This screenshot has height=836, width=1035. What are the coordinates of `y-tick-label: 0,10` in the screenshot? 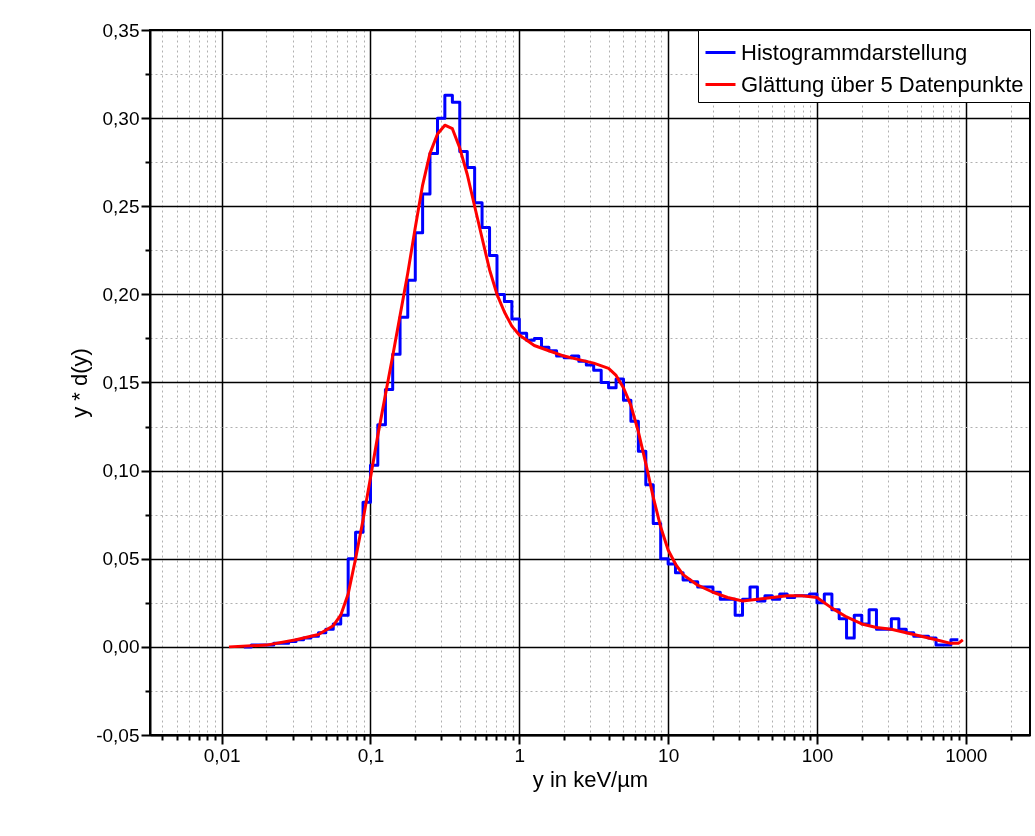 It's located at (121, 471).